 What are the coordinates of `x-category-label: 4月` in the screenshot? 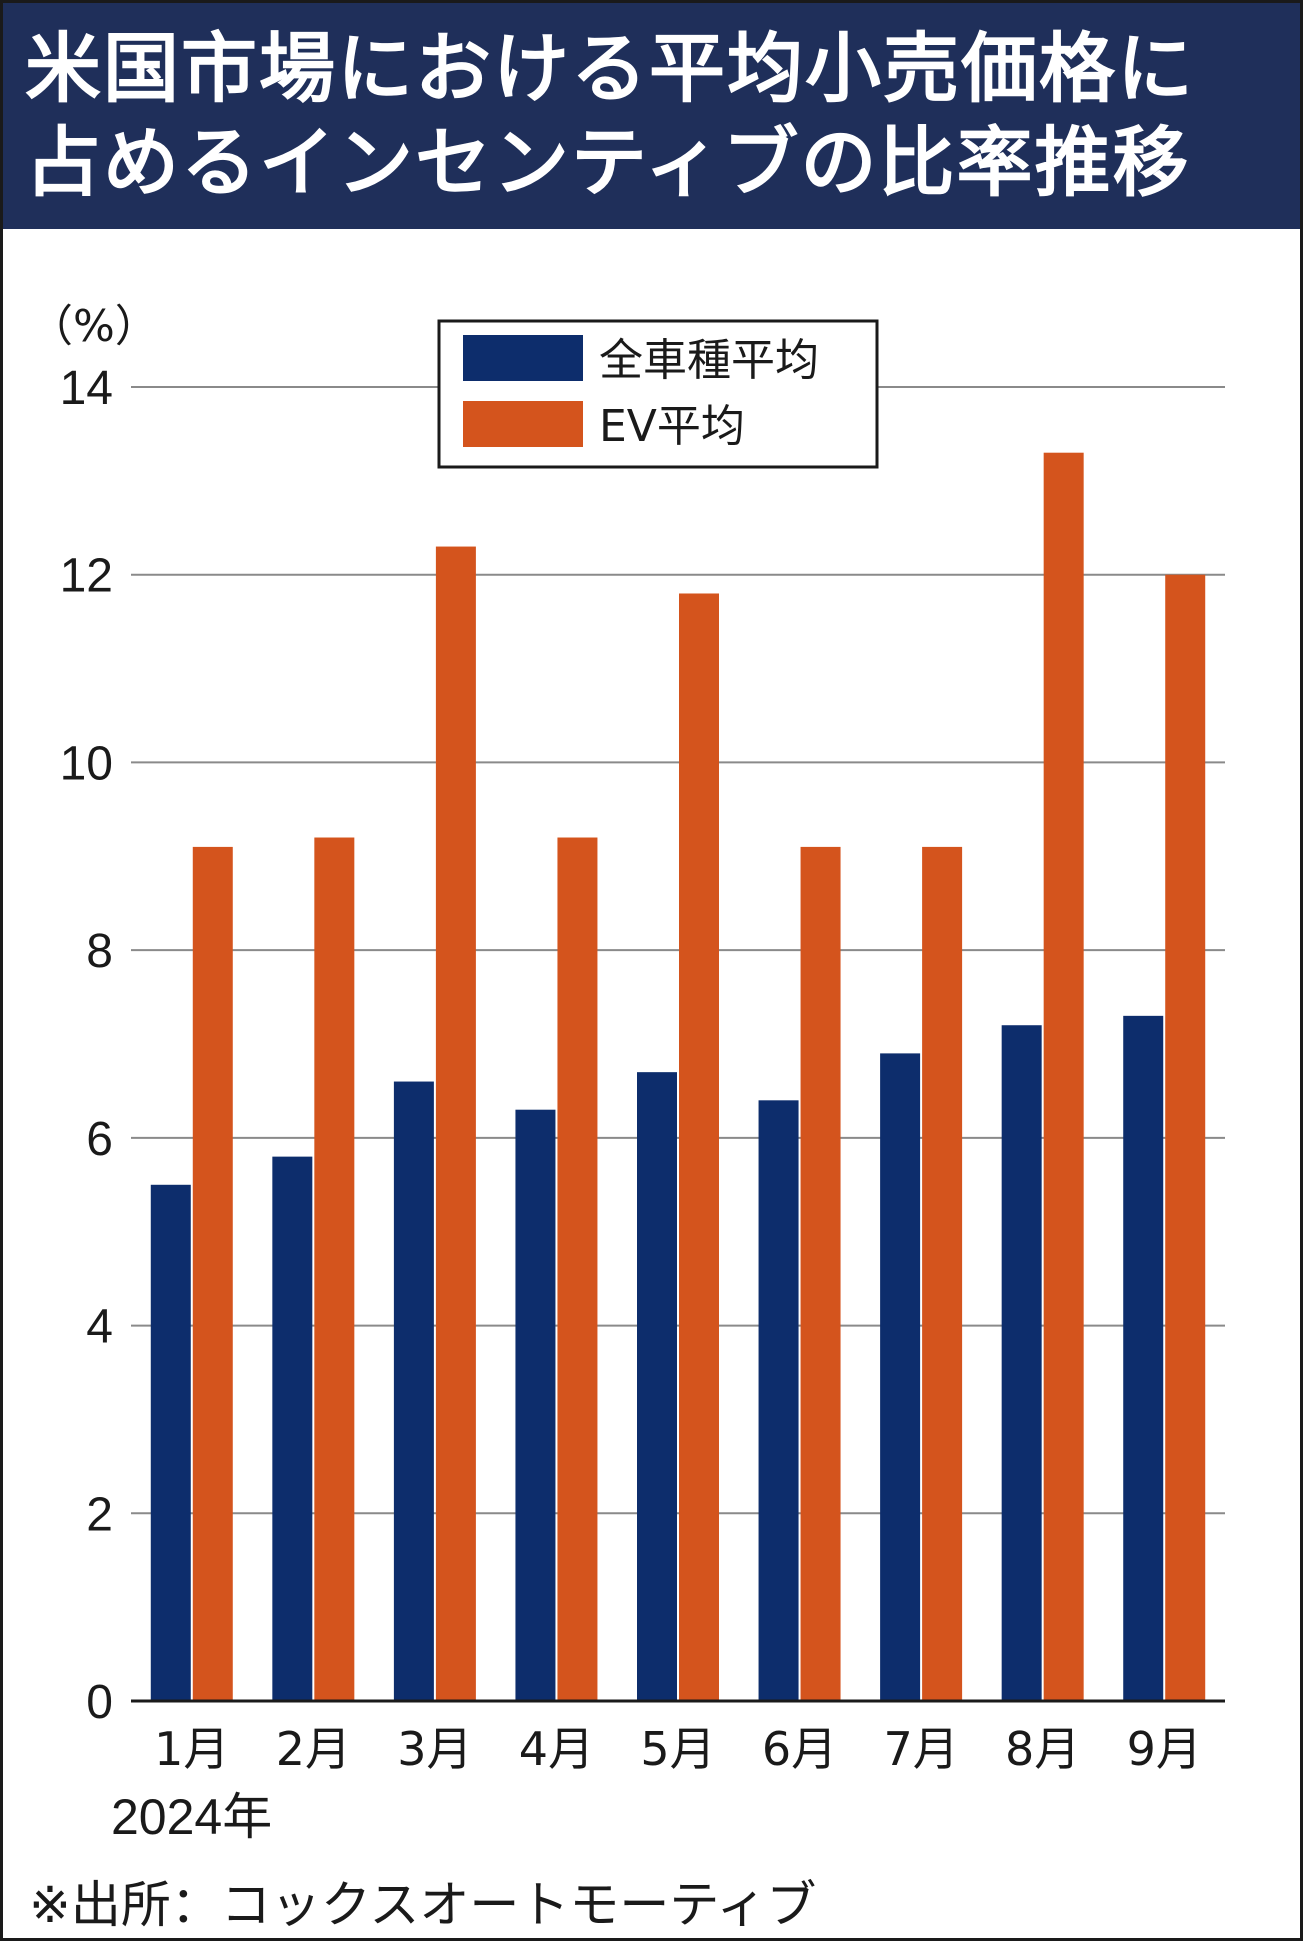 It's located at (556, 1745).